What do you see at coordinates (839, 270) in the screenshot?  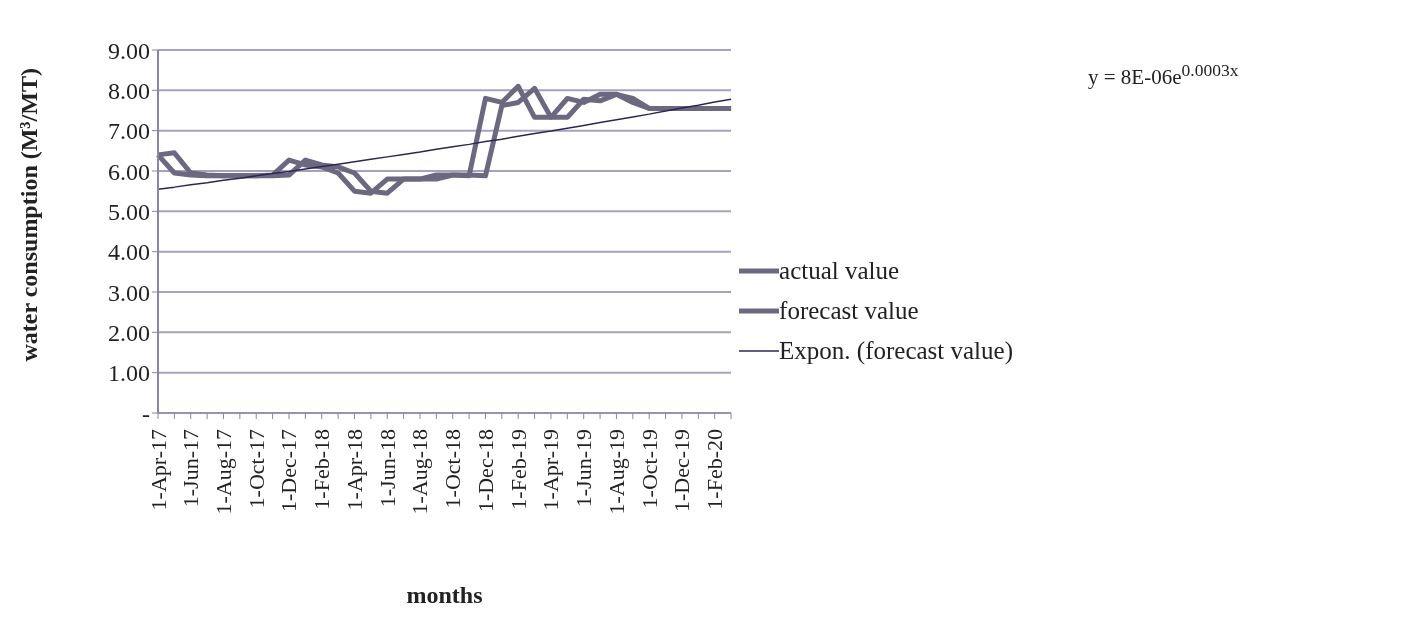 I see `legend-label: actual value` at bounding box center [839, 270].